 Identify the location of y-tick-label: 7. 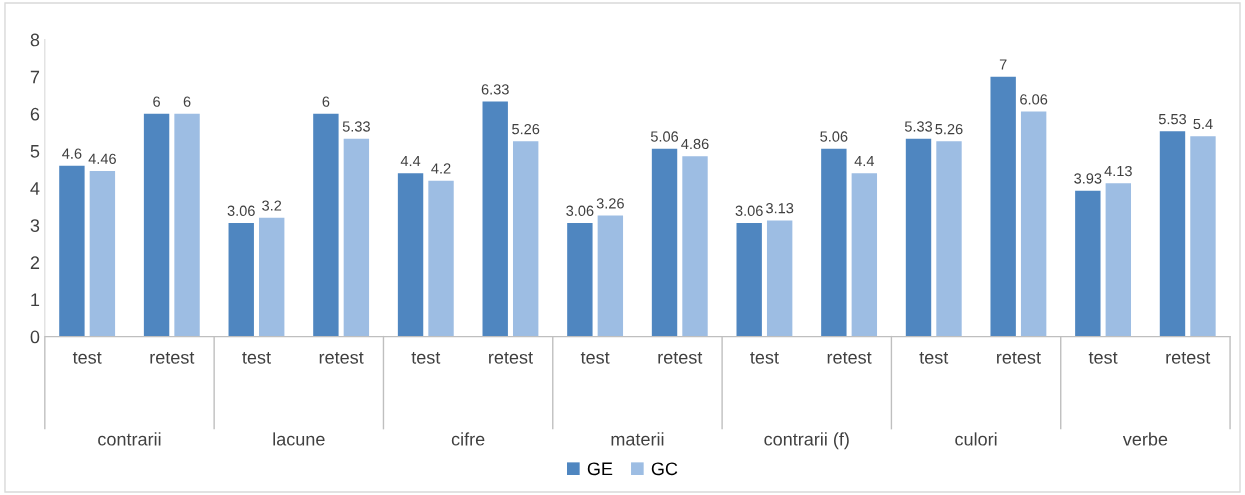
(35, 77).